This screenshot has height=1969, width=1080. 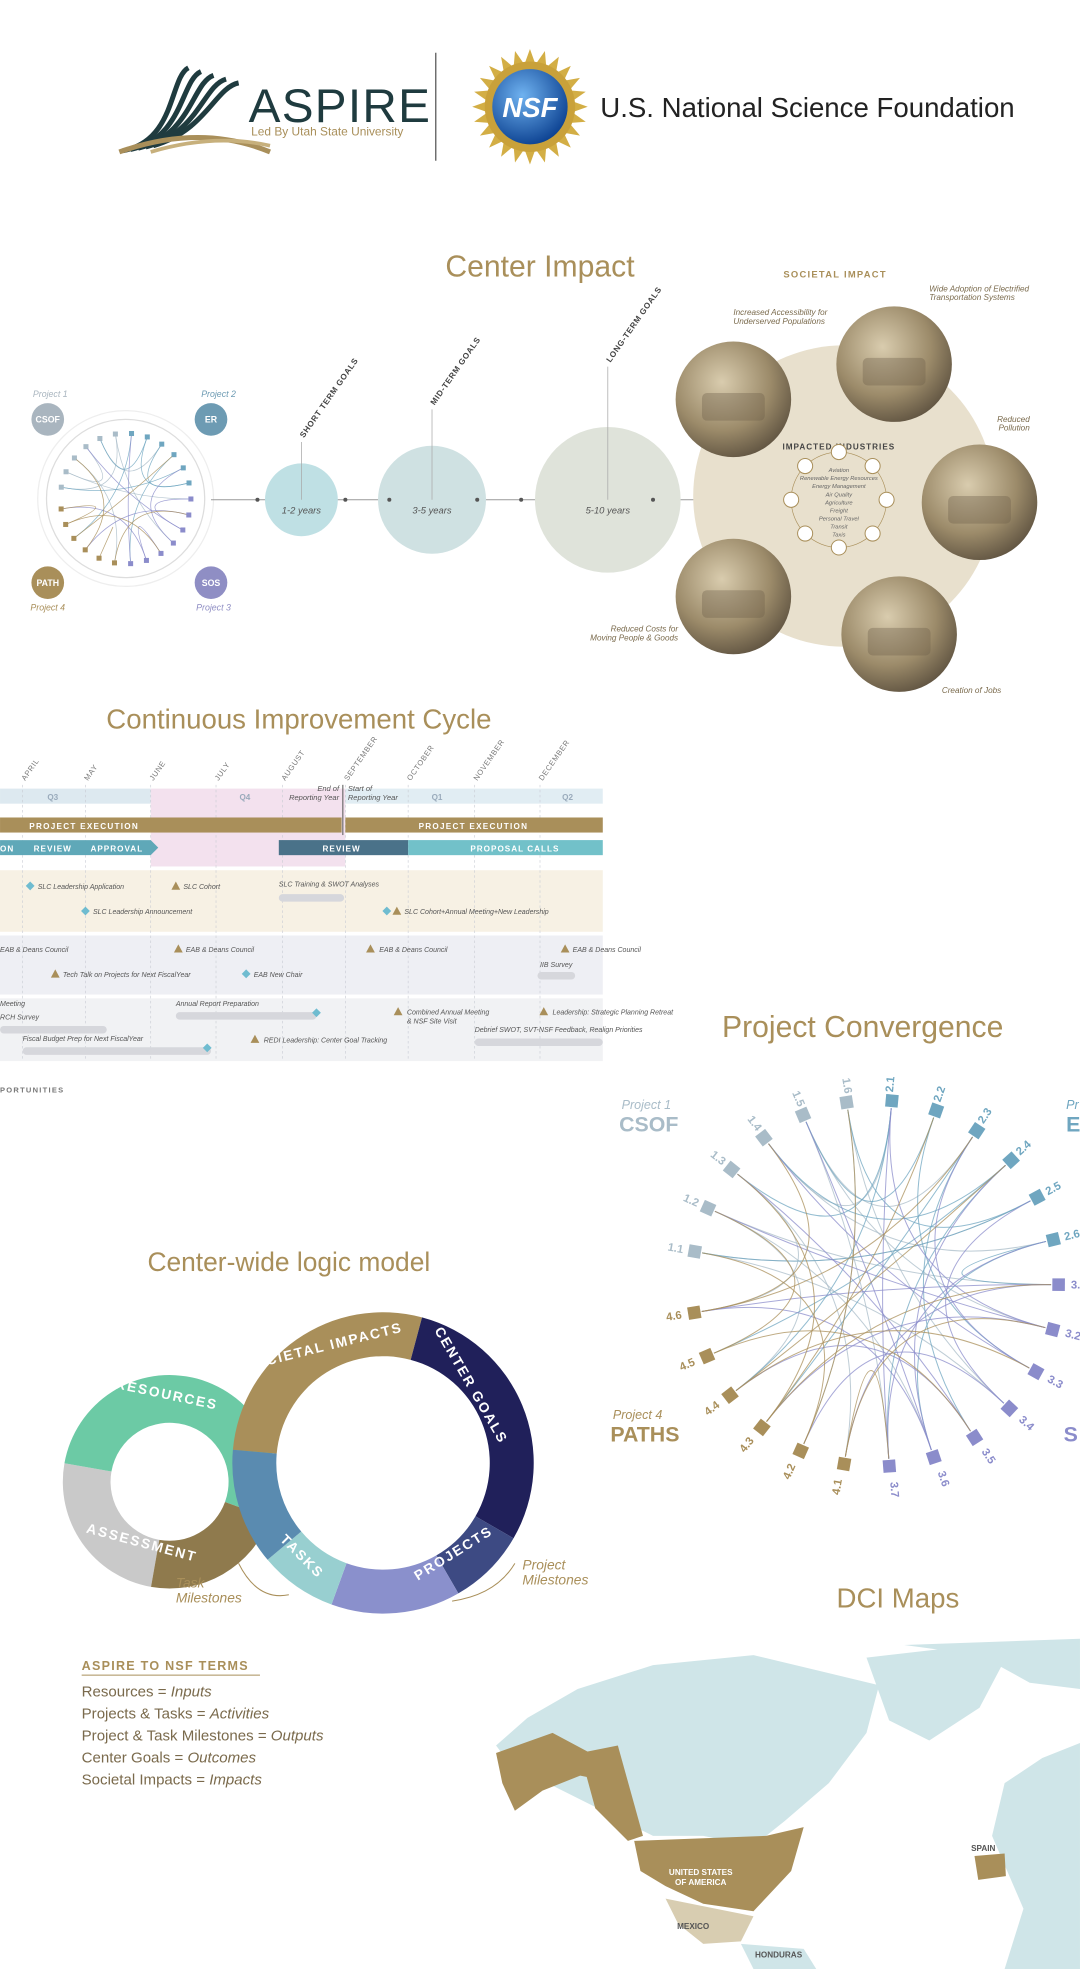 What do you see at coordinates (983, 1848) in the screenshot?
I see `map-label: SPAIN` at bounding box center [983, 1848].